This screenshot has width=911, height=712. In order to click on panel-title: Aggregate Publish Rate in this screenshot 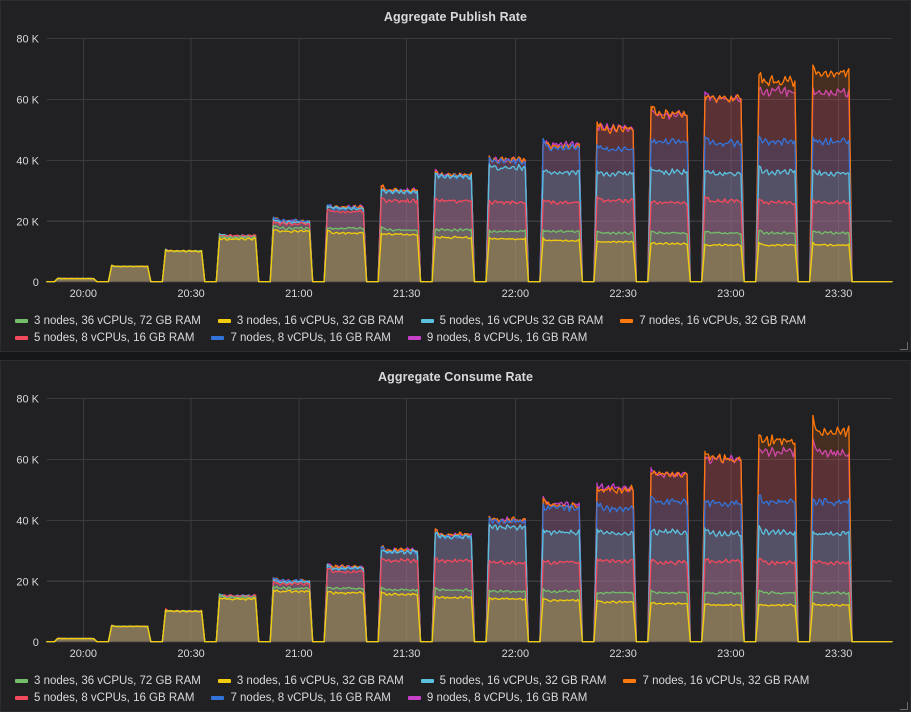, I will do `click(455, 17)`.